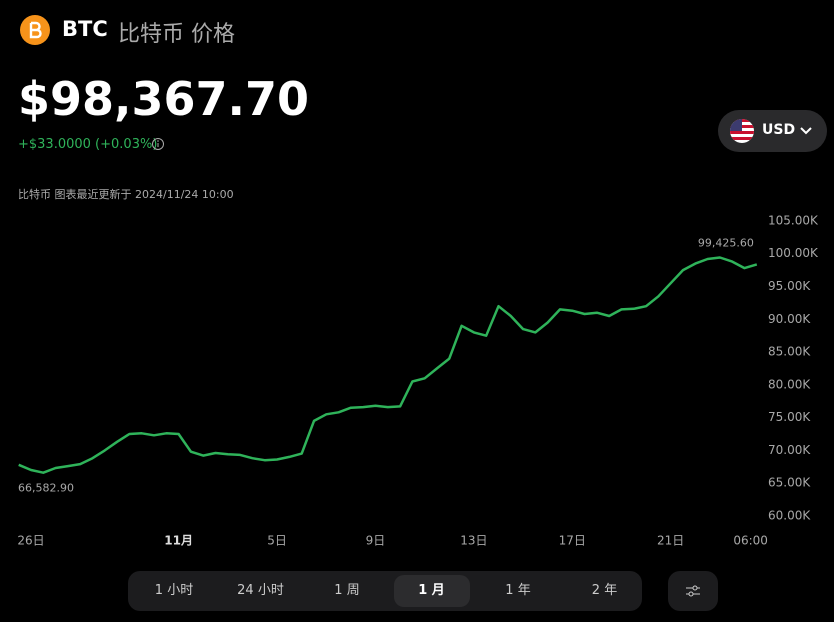  Describe the element at coordinates (604, 590) in the screenshot. I see `range-tab: 2 年` at that location.